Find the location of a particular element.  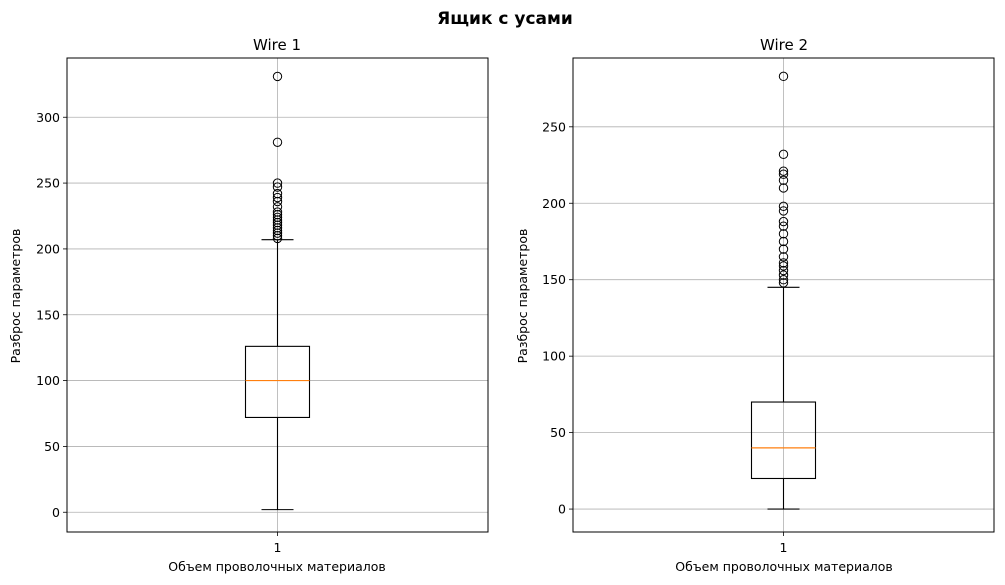

figure-suptitle: Ящик с усами is located at coordinates (505, 19).